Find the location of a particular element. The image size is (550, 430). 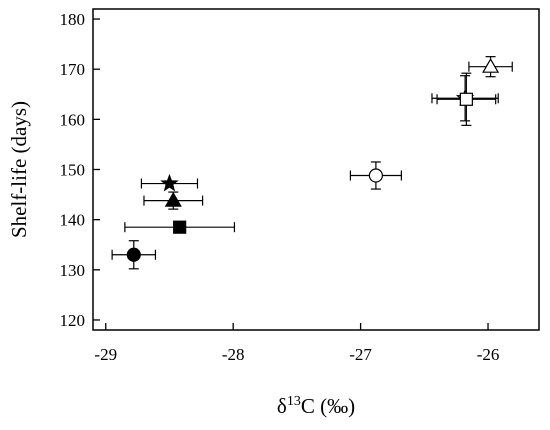

y-tick-label: 140 is located at coordinates (73, 220).